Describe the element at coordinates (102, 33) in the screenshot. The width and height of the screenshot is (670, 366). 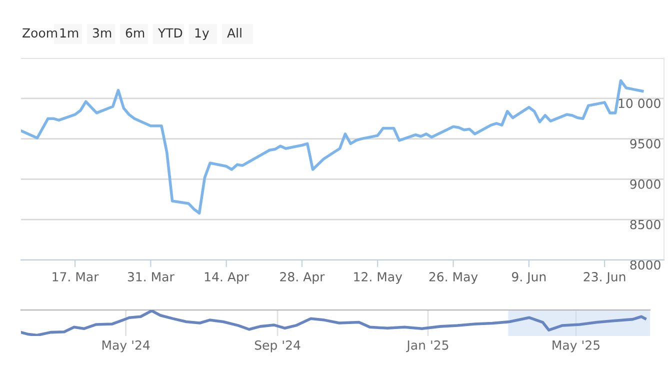
I see `text: 3m` at that location.